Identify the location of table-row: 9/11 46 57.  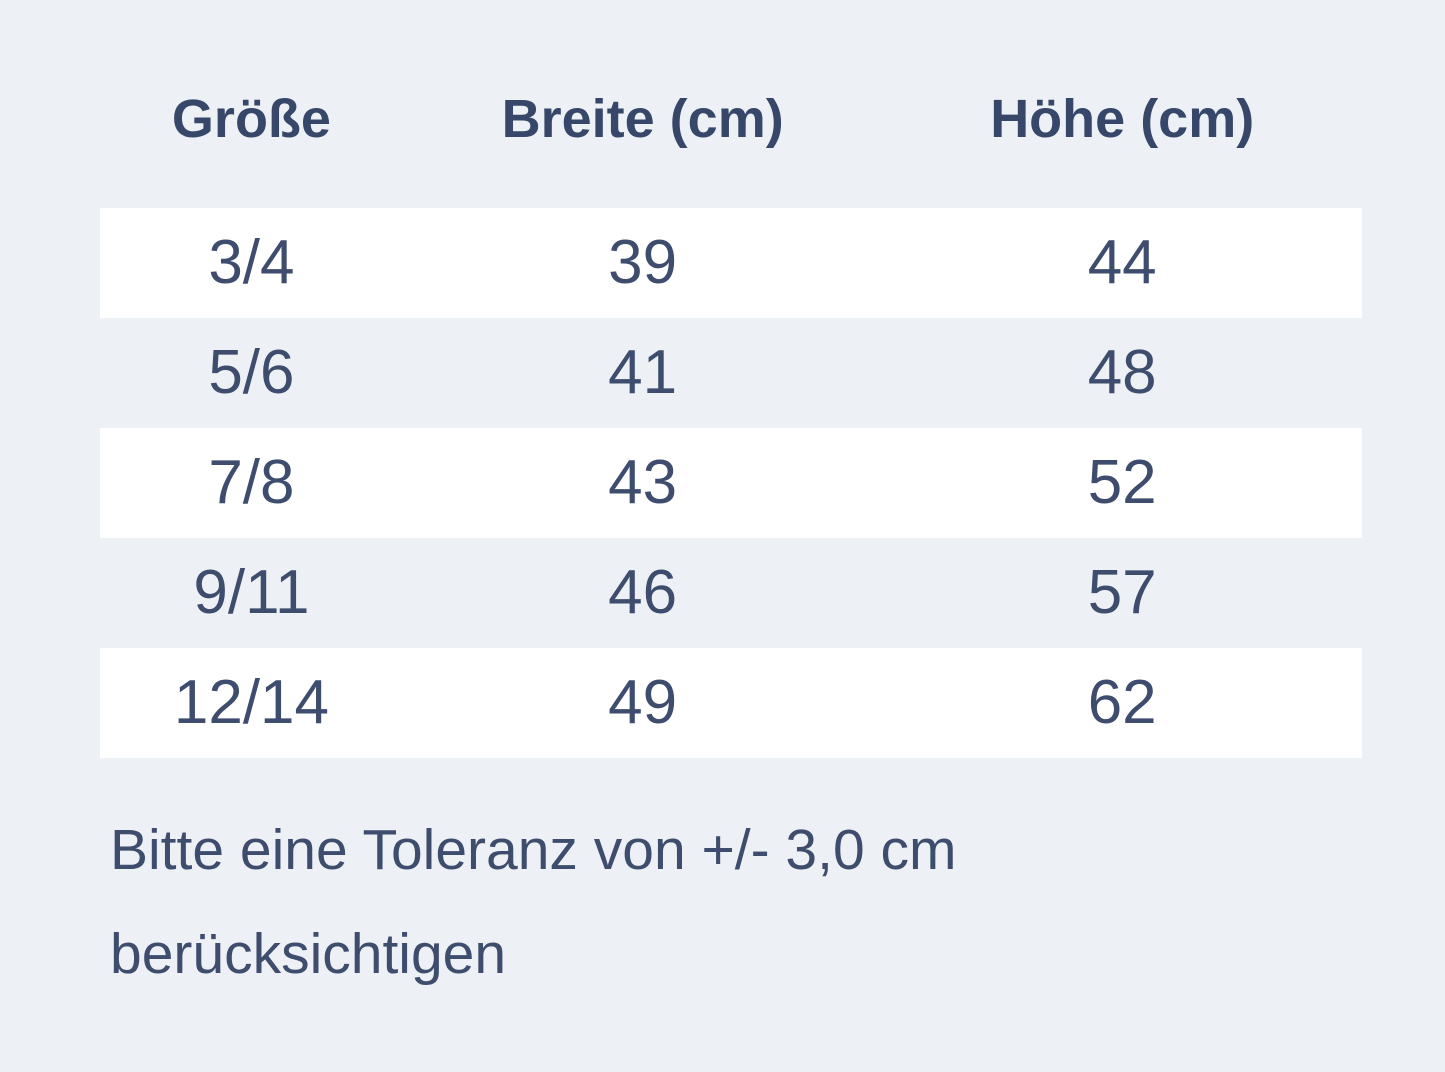
(731, 593).